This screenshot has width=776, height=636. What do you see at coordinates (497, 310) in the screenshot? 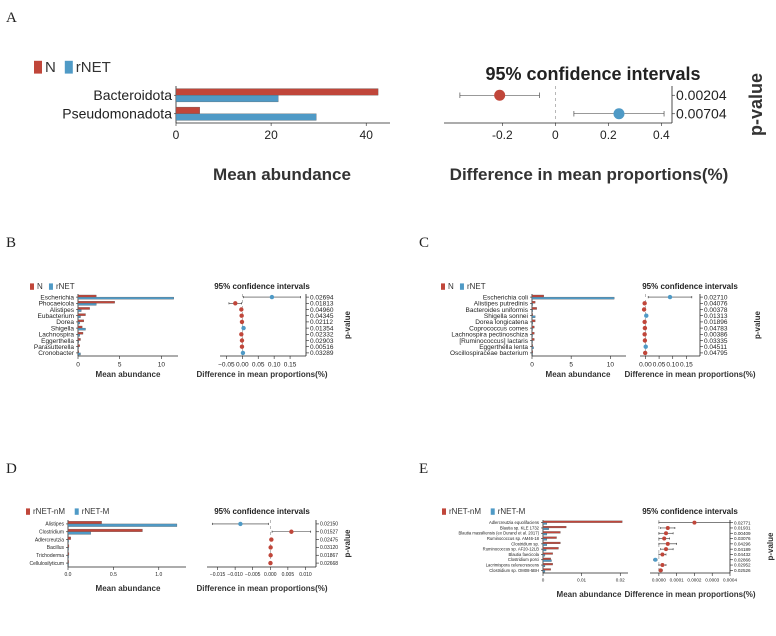
I see `panel-c-category-label-2: Bacteroides uniformis` at bounding box center [497, 310].